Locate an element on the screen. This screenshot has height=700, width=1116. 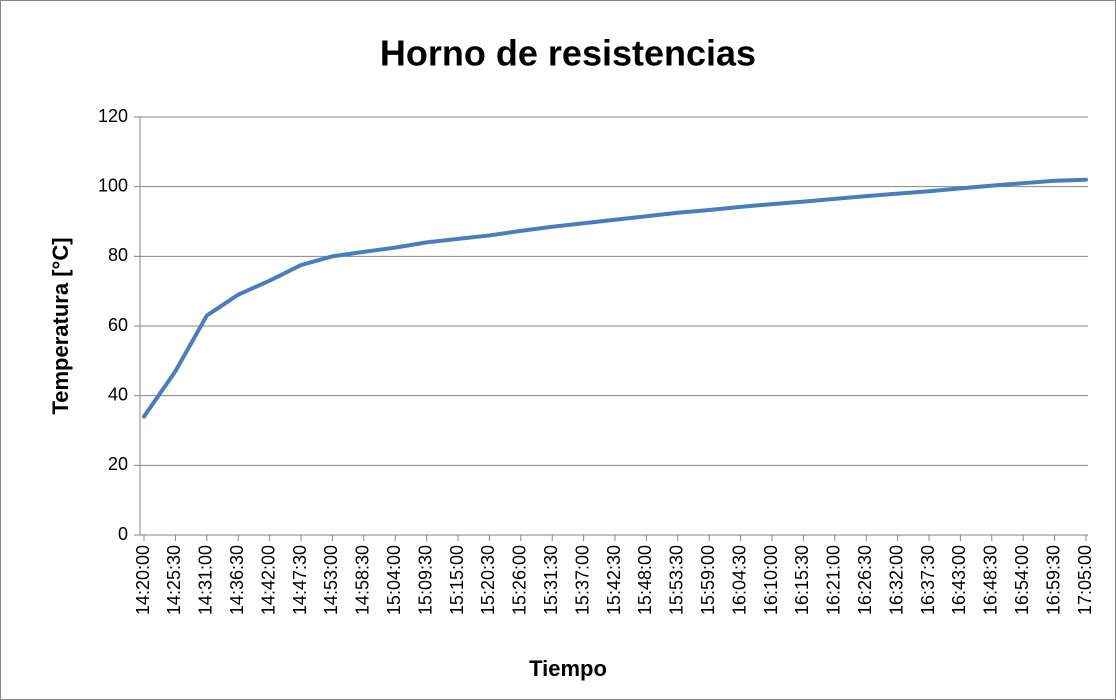
chart-title: Horno de resistencias is located at coordinates (568, 53).